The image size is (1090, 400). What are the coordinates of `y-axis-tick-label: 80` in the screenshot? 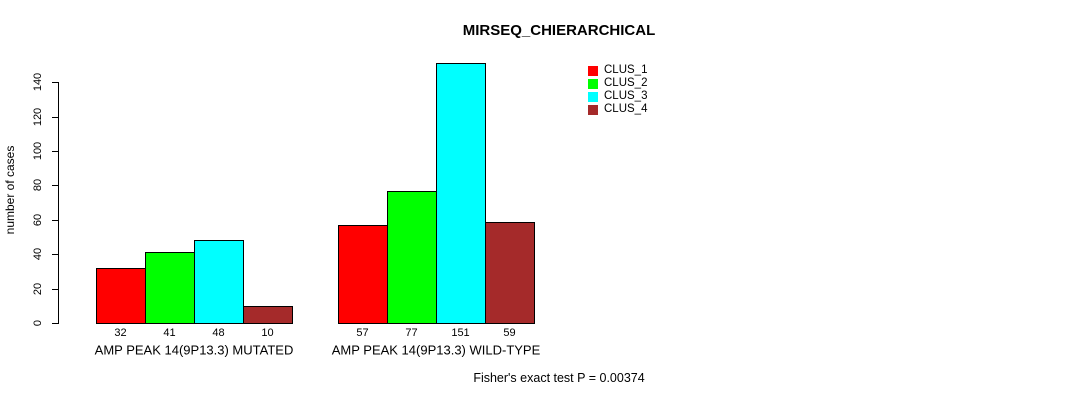 It's located at (38, 185).